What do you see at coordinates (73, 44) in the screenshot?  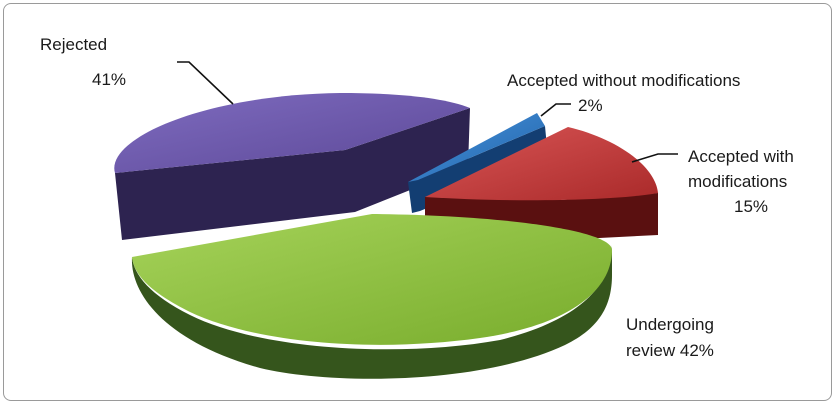 I see `label-rejected: Rejected` at bounding box center [73, 44].